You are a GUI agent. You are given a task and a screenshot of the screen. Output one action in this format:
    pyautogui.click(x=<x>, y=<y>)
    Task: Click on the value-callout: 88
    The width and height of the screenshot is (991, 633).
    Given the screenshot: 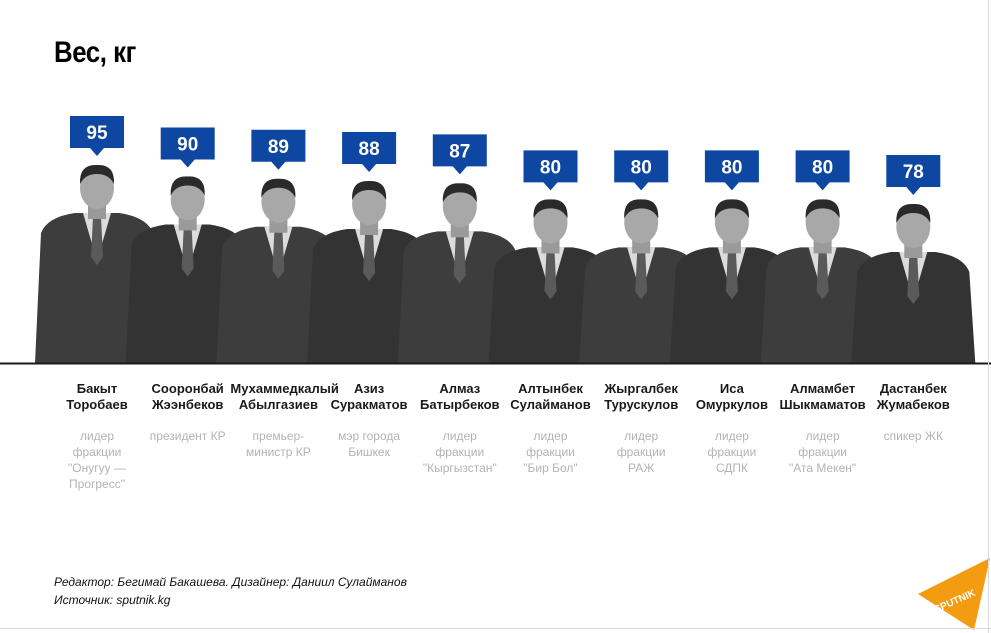 What is the action you would take?
    pyautogui.click(x=369, y=152)
    